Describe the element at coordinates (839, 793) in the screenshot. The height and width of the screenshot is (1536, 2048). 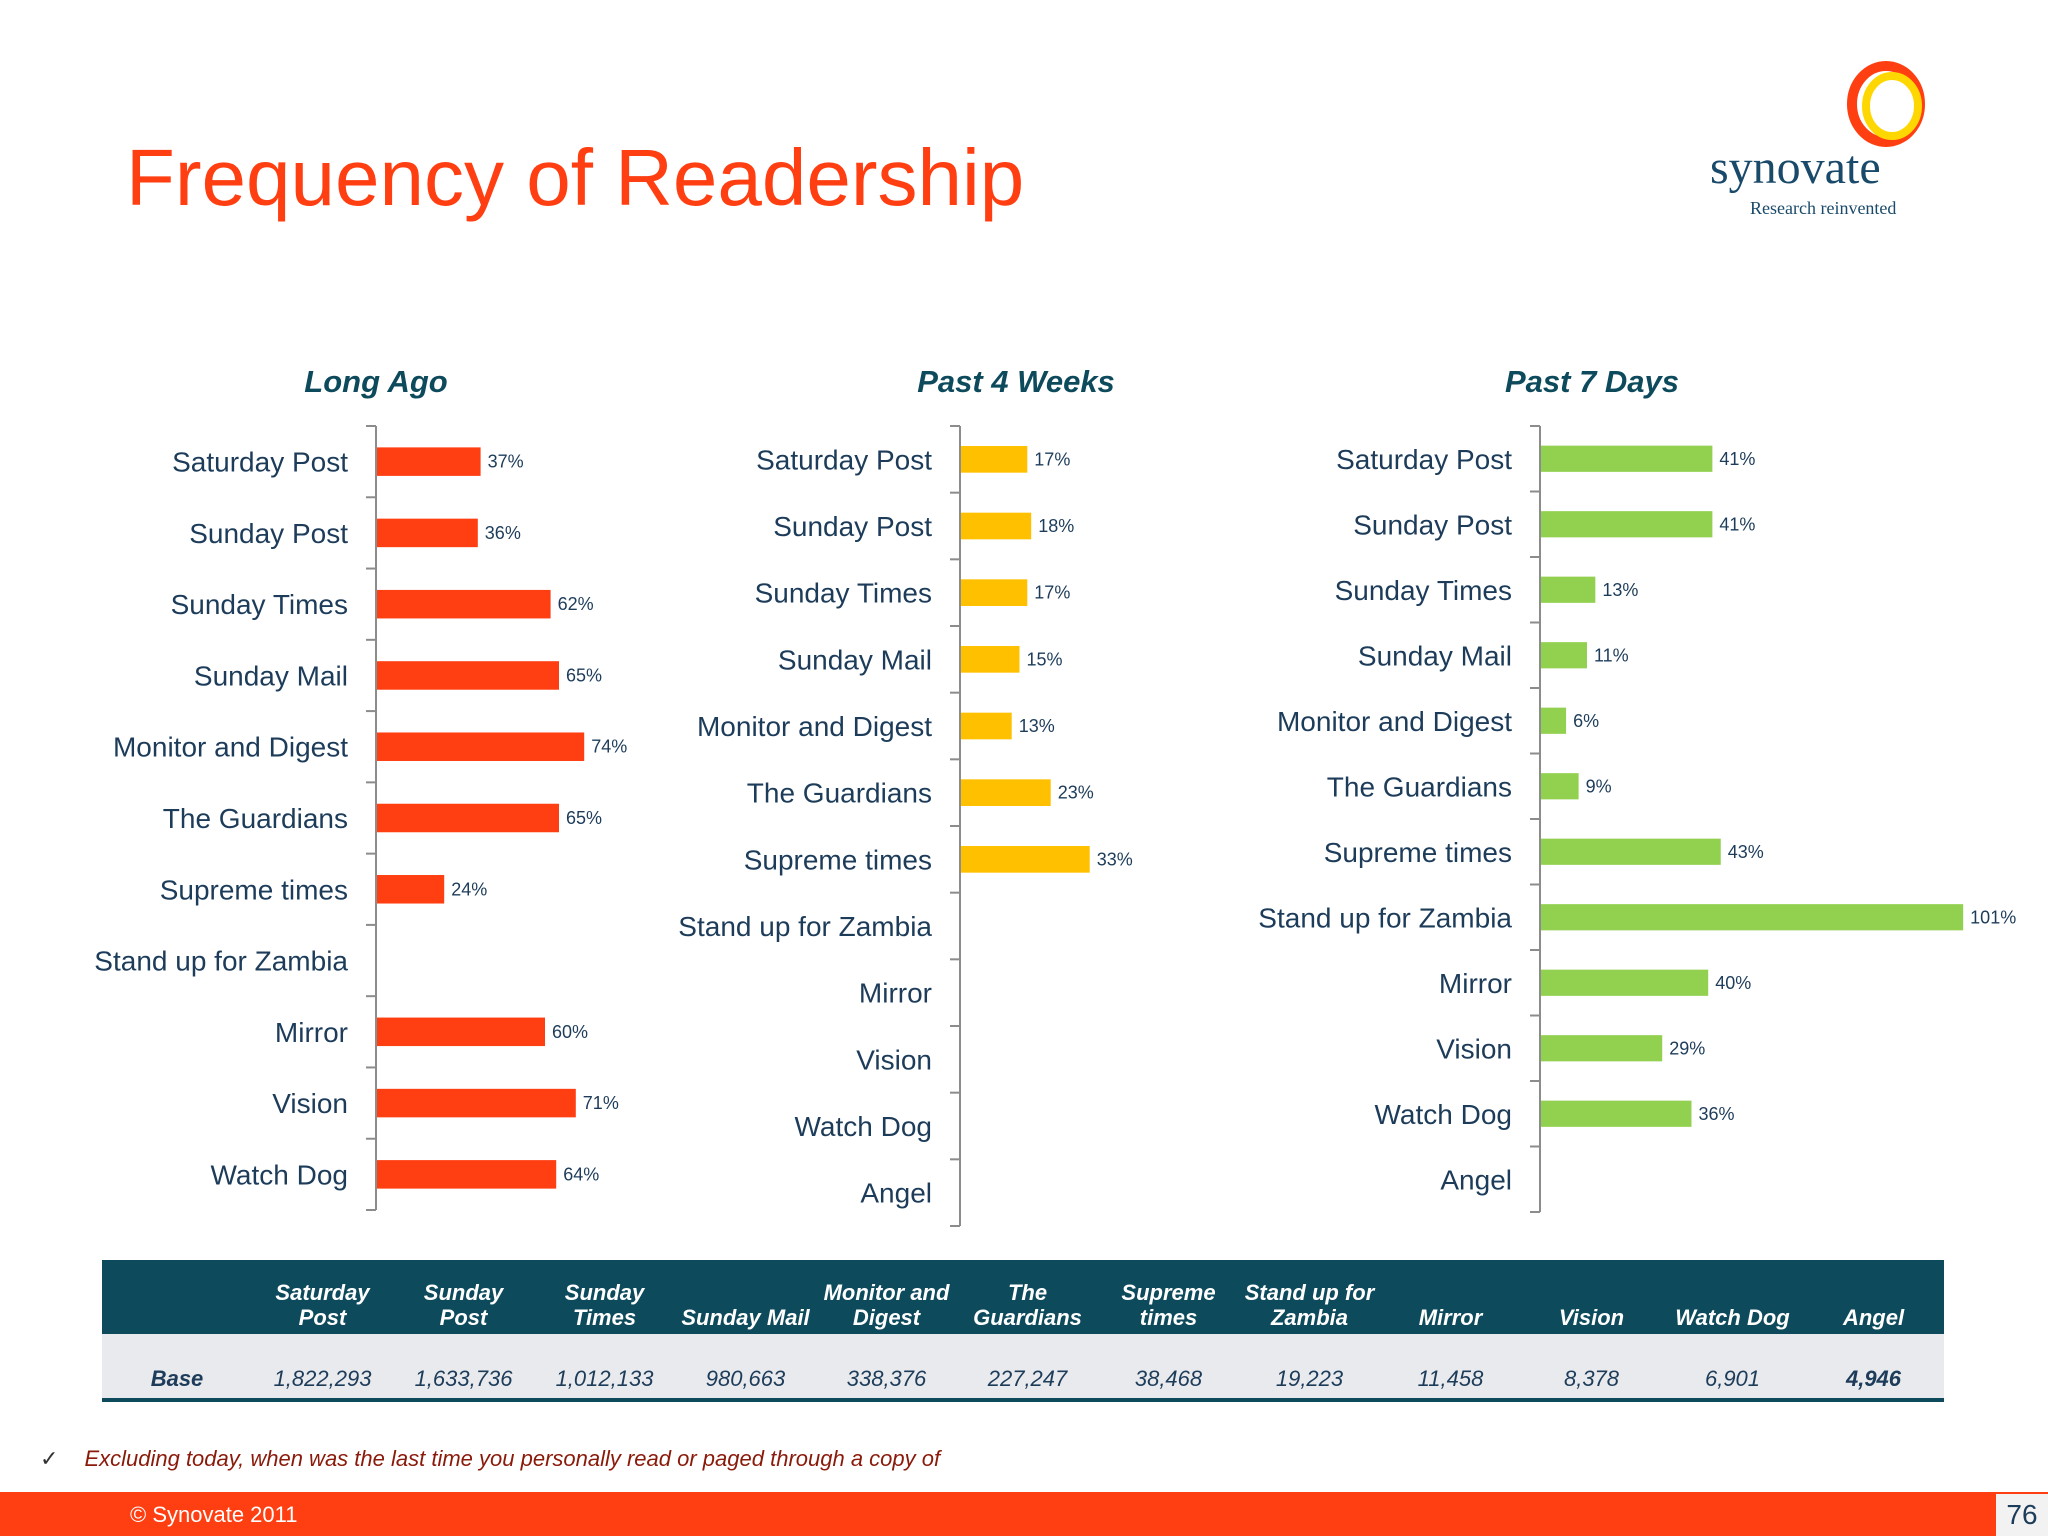
I see `category-label: The Guardians` at that location.